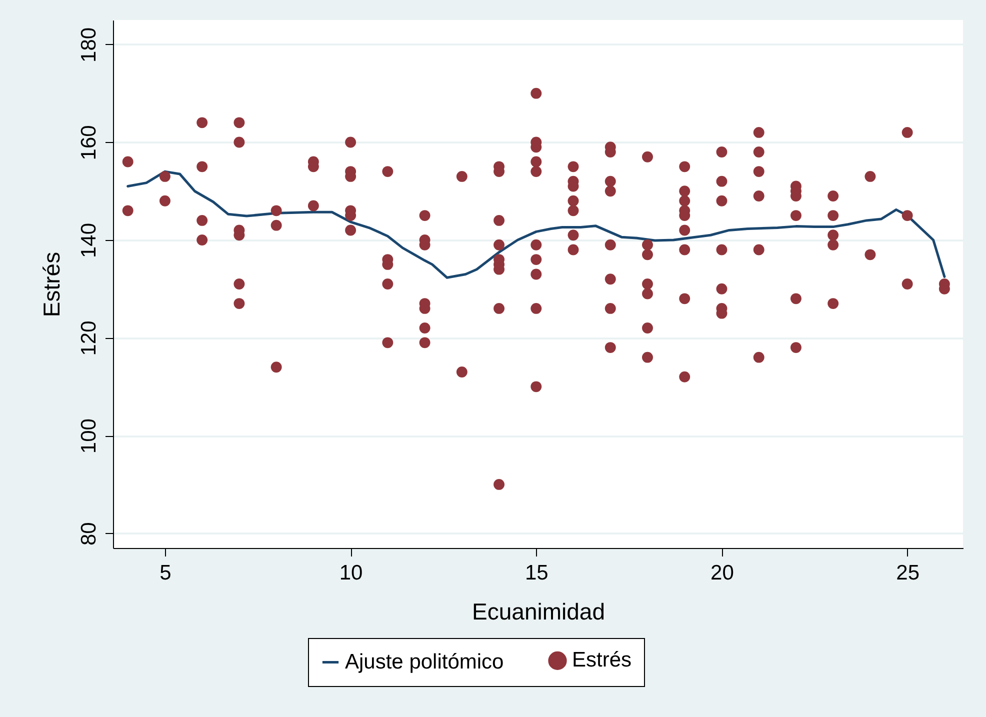  What do you see at coordinates (89, 44) in the screenshot?
I see `y-tick-label: 180` at bounding box center [89, 44].